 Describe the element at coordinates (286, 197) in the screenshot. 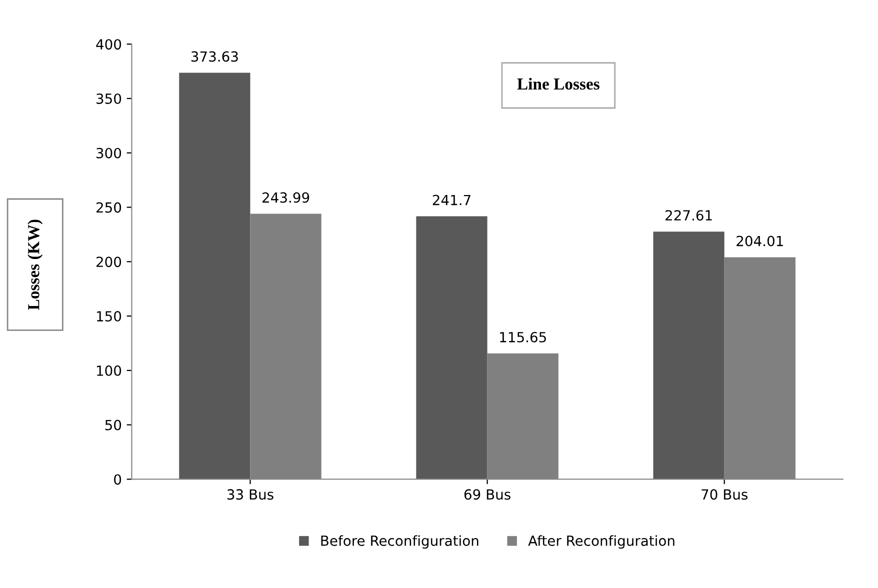

I see `data-label: 243.99` at that location.